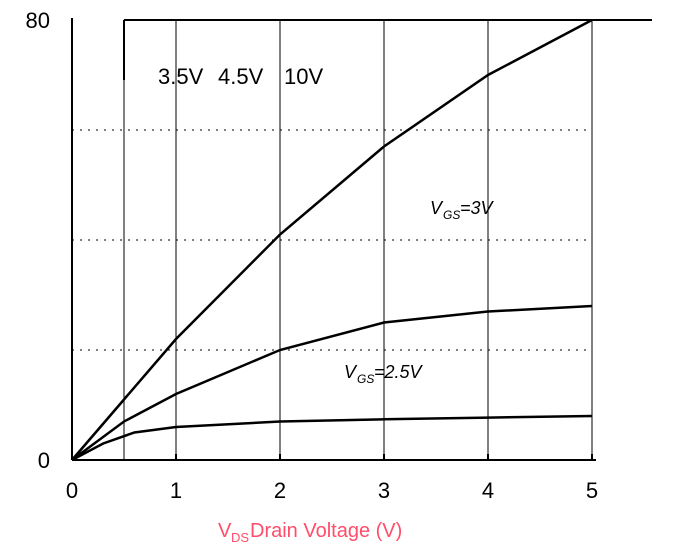  Describe the element at coordinates (592, 490) in the screenshot. I see `x-tick-label-5: 5` at that location.